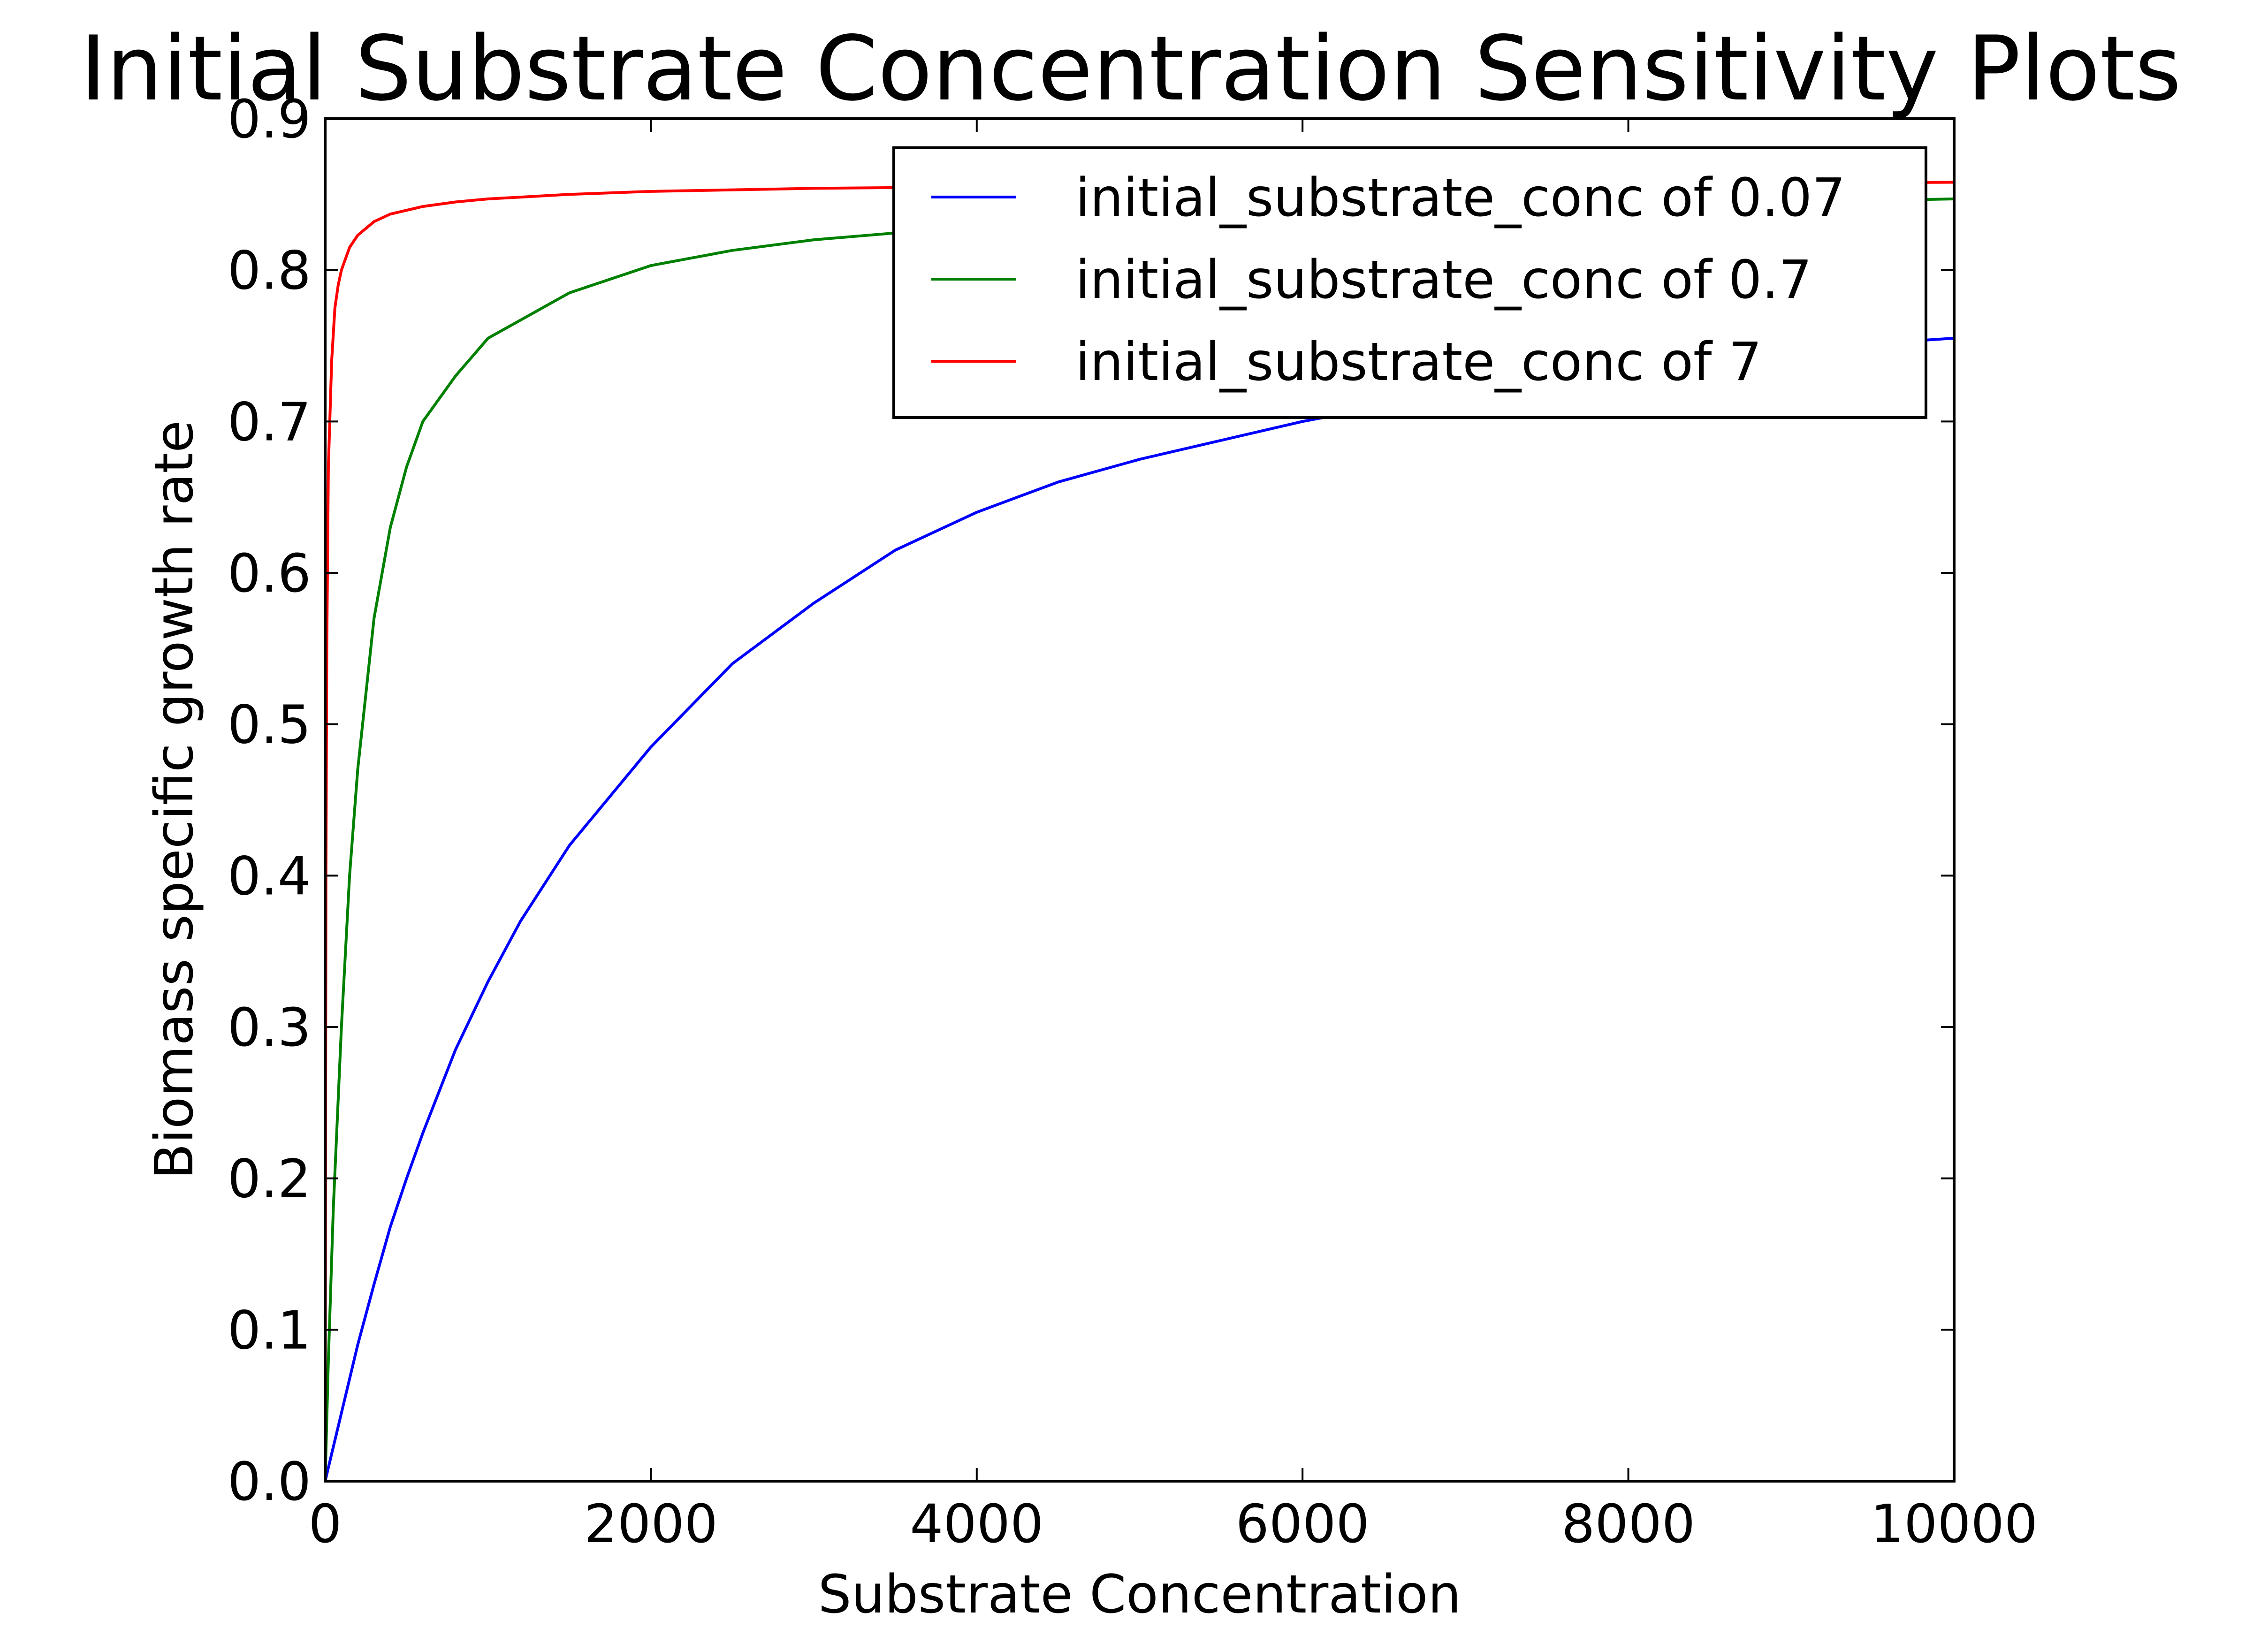  What do you see at coordinates (976, 1524) in the screenshot?
I see `x-tick-label: 4000` at bounding box center [976, 1524].